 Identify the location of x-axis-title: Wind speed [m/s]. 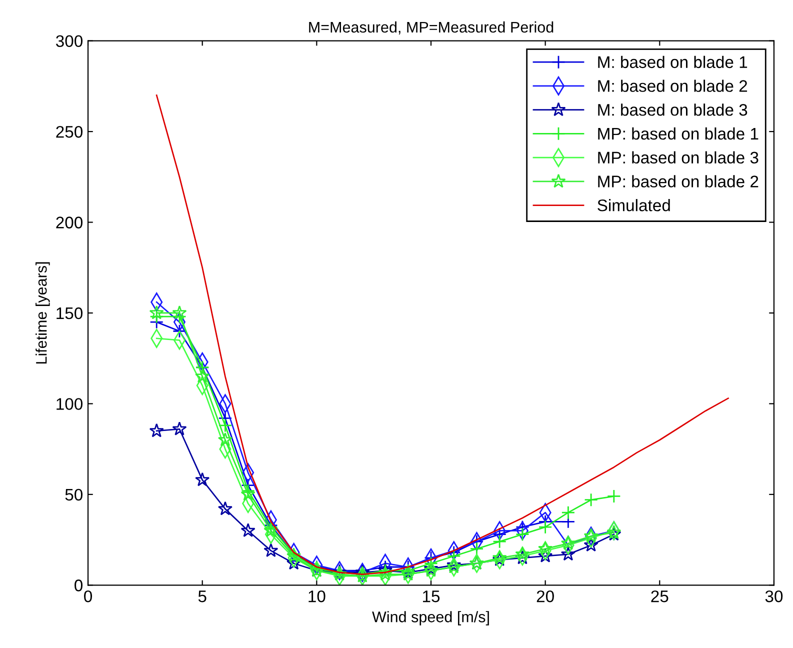
(430, 618).